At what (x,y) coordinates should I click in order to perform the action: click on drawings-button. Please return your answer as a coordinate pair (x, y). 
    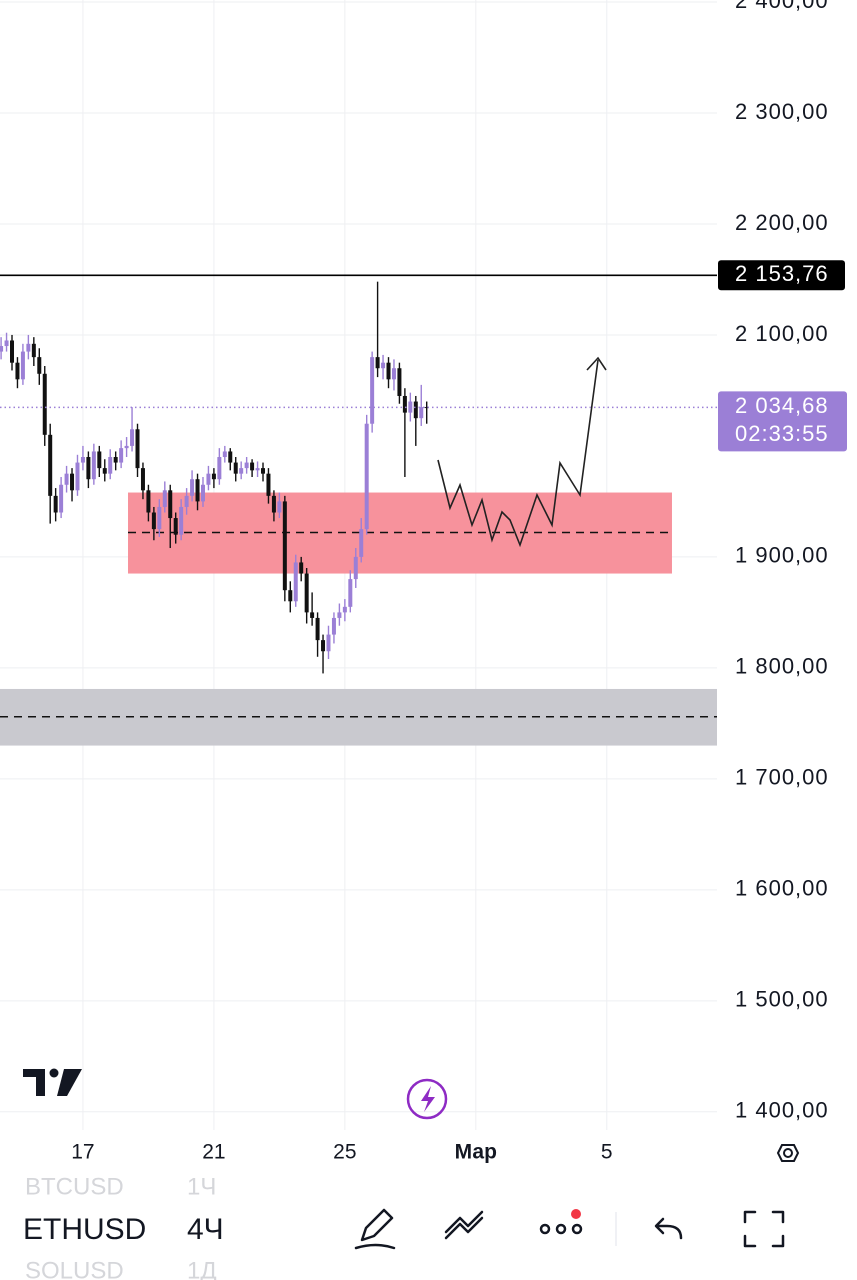
    Looking at the image, I should click on (464, 1225).